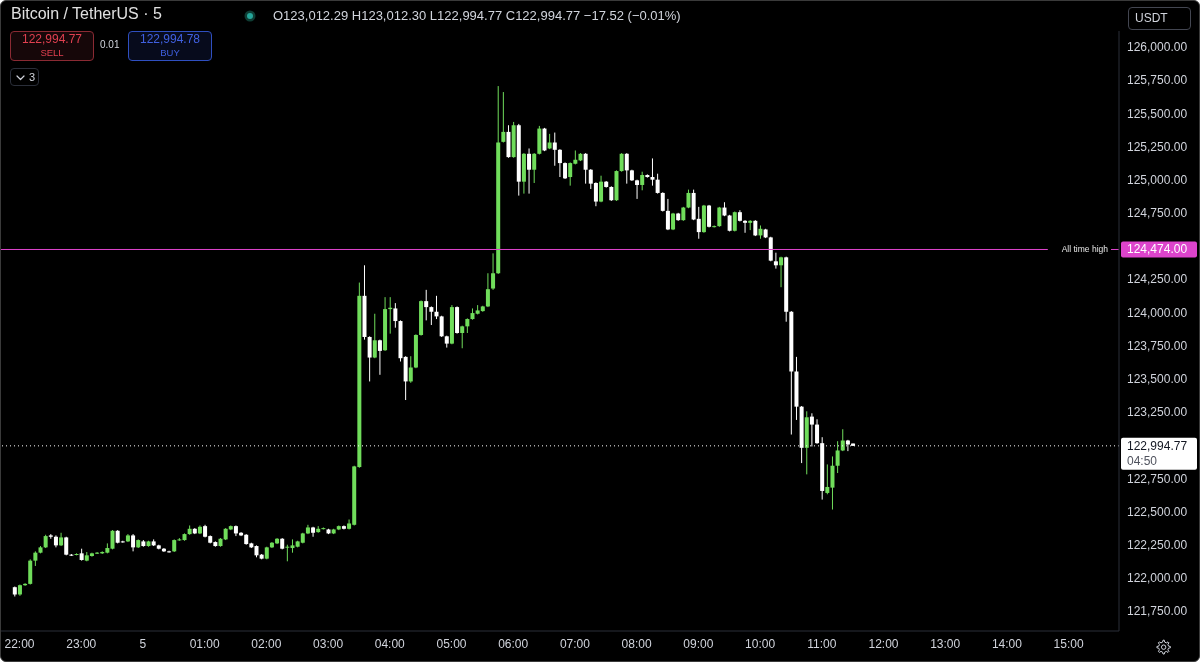 The width and height of the screenshot is (1200, 662). Describe the element at coordinates (575, 643) in the screenshot. I see `x-tick-label: 07:00` at that location.